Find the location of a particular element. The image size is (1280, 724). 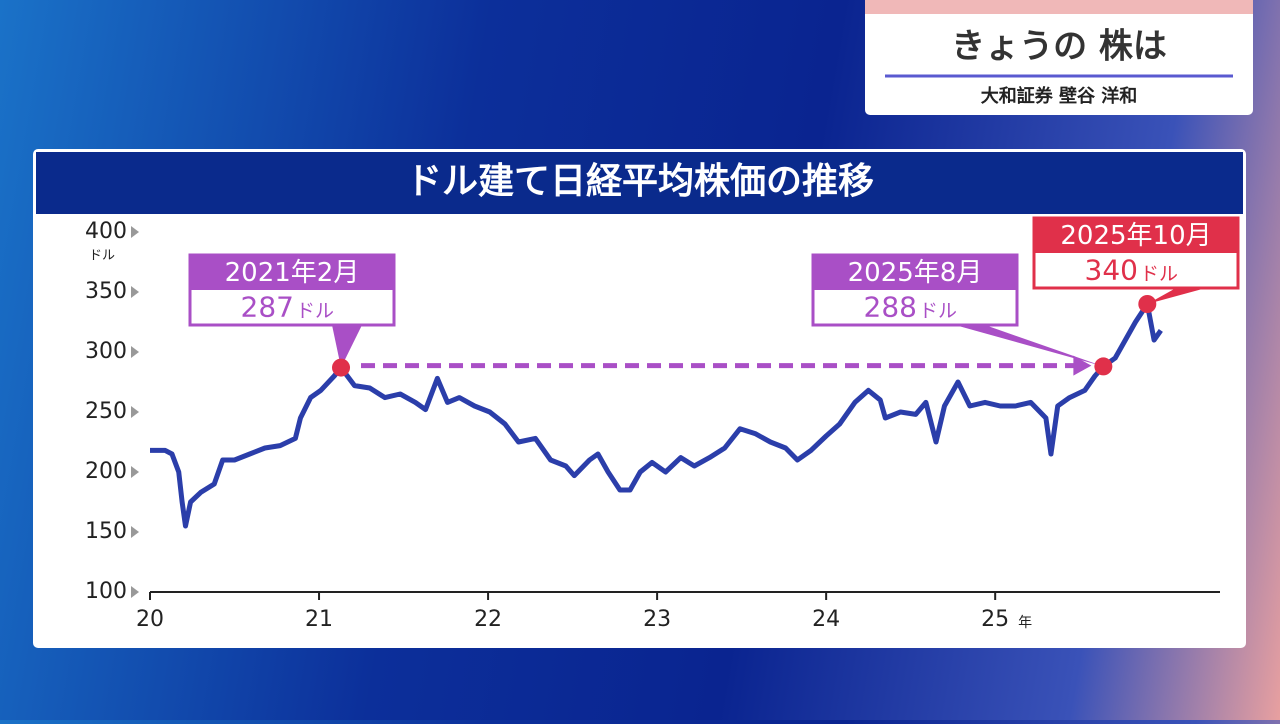

x-tick-label: 20 is located at coordinates (150, 619).